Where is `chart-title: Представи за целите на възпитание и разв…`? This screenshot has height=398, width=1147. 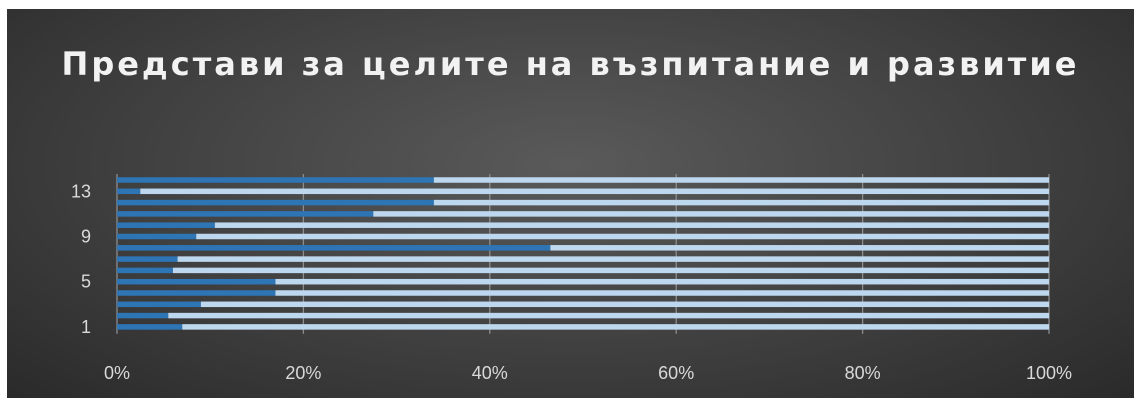 chart-title: Представи за целите на възпитание и разв… is located at coordinates (570, 64).